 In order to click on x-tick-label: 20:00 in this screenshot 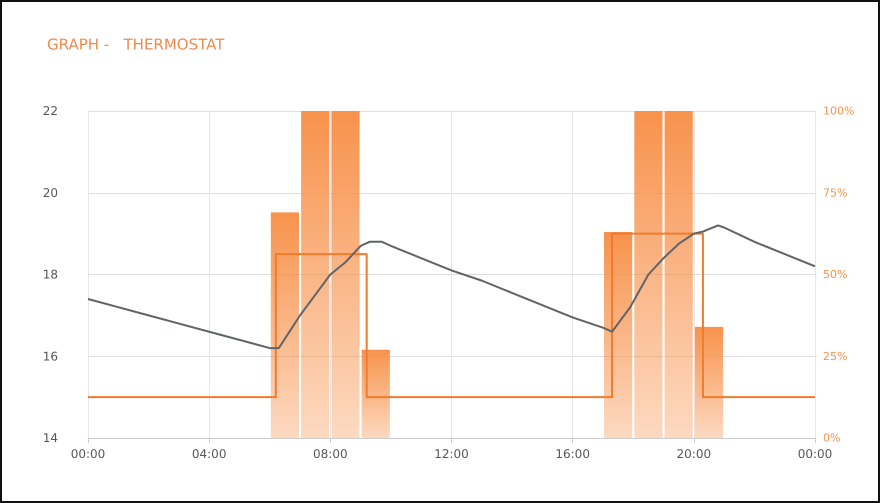, I will do `click(694, 454)`.